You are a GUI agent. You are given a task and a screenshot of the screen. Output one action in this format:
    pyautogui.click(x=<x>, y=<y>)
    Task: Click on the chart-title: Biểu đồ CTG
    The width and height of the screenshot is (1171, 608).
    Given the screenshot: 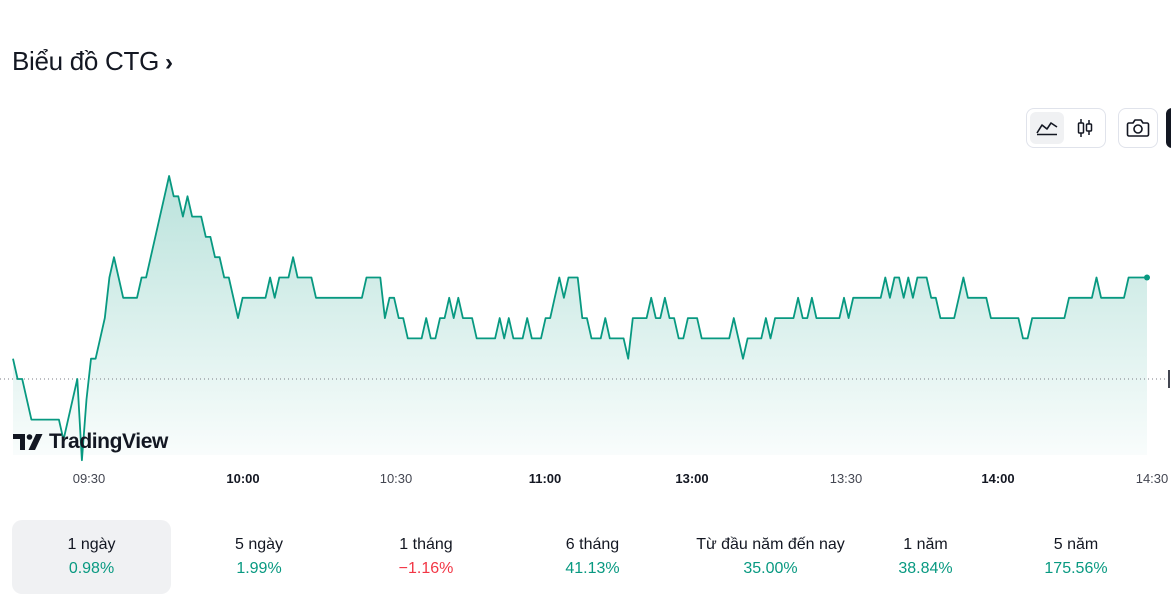 What is the action you would take?
    pyautogui.click(x=85, y=61)
    